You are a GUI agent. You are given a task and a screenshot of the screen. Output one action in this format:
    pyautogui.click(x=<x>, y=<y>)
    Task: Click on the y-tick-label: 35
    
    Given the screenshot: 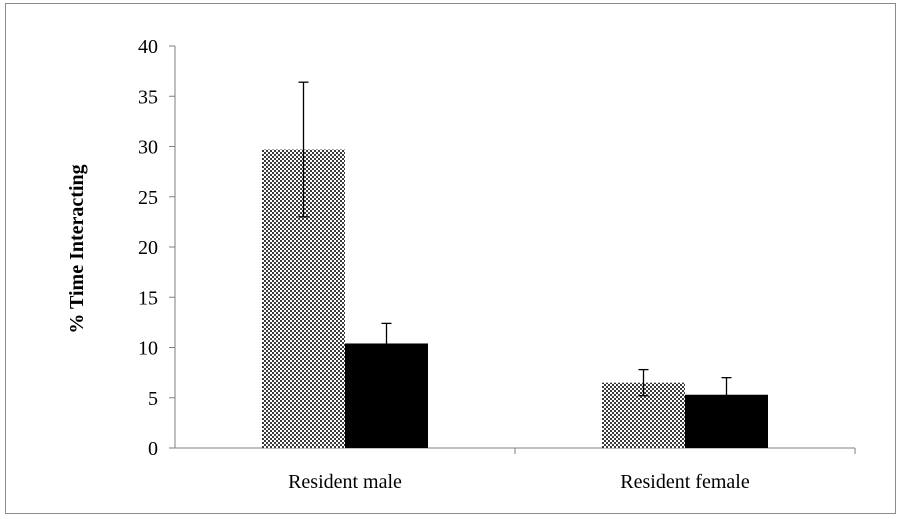 What is the action you would take?
    pyautogui.click(x=148, y=97)
    